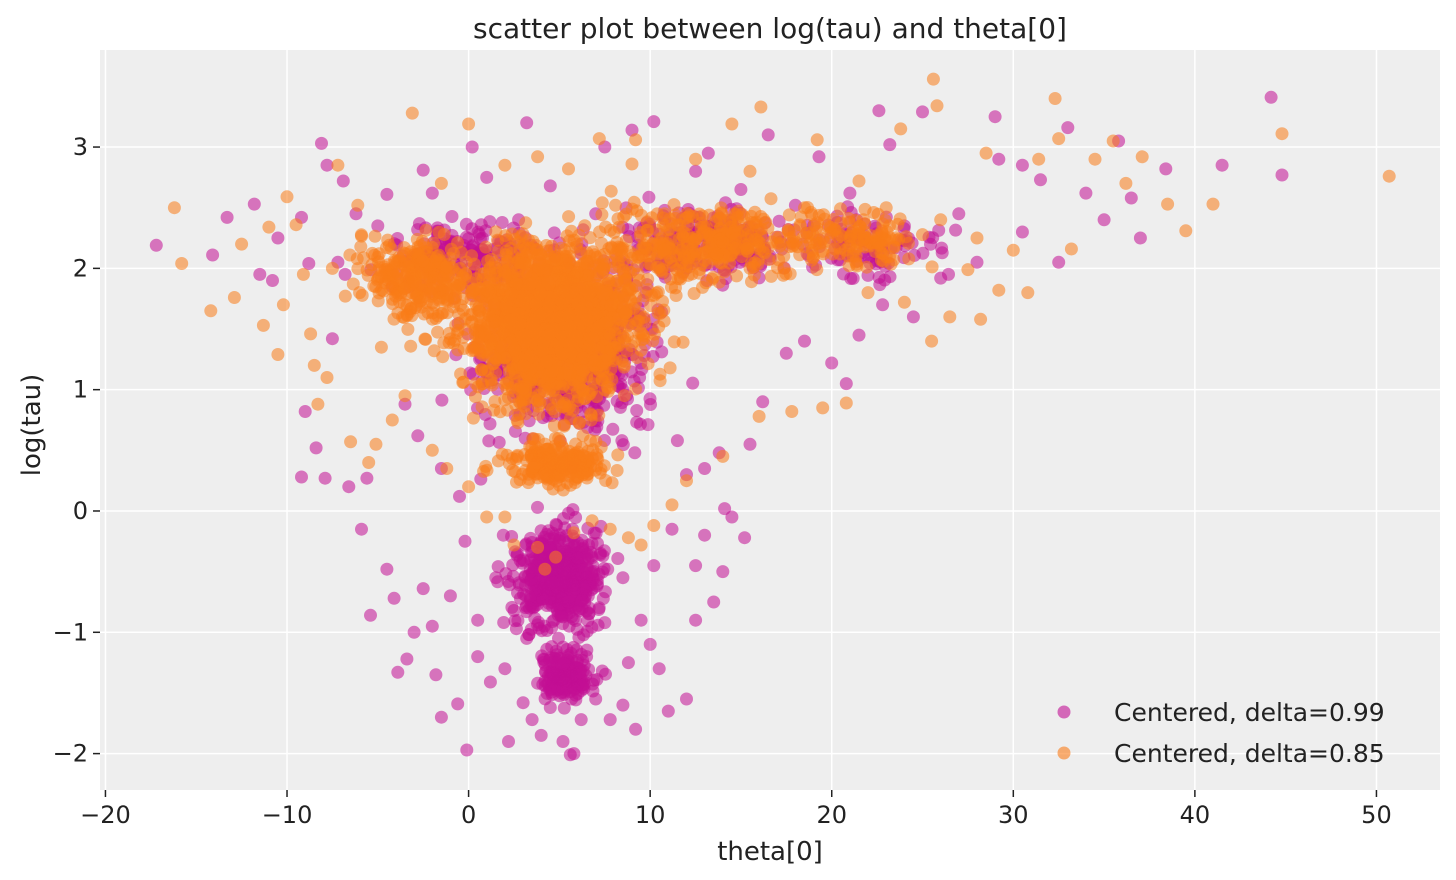  What do you see at coordinates (80, 390) in the screenshot?
I see `y-tick-label: 1` at bounding box center [80, 390].